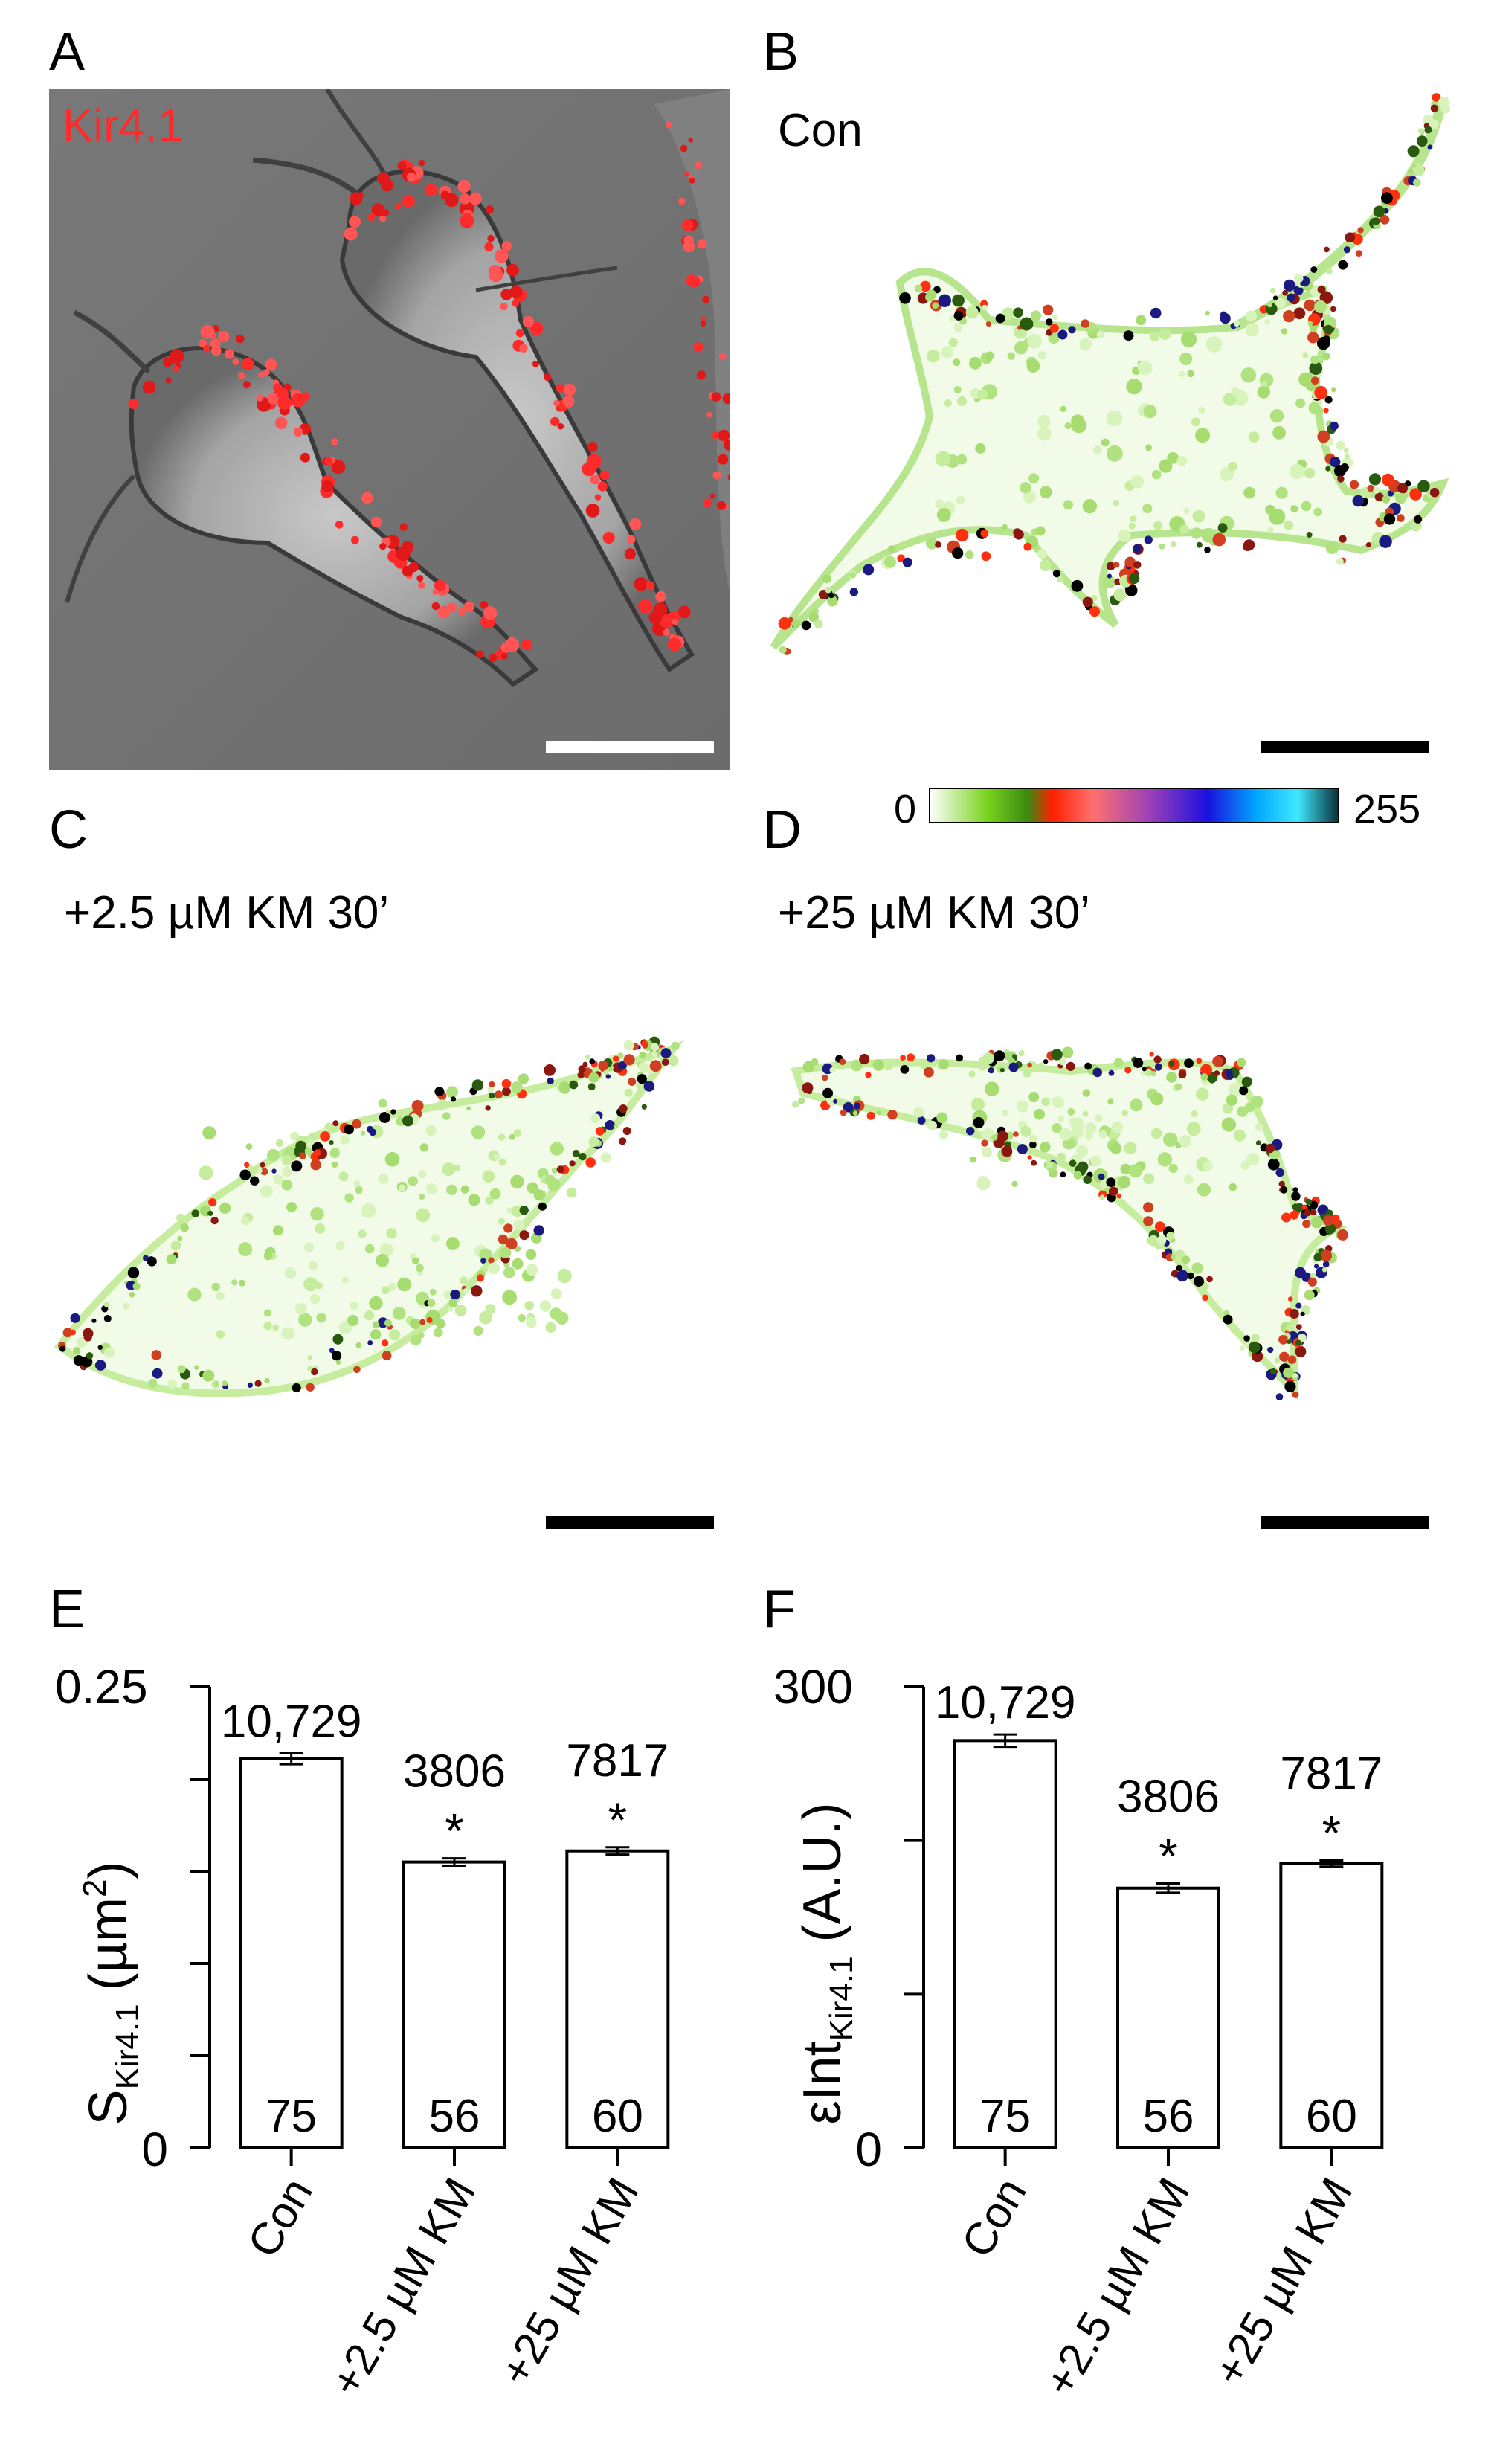 The height and width of the screenshot is (2464, 1497). Describe the element at coordinates (934, 913) in the screenshot. I see `condition-label-d: +25 µM KM 30’` at that location.